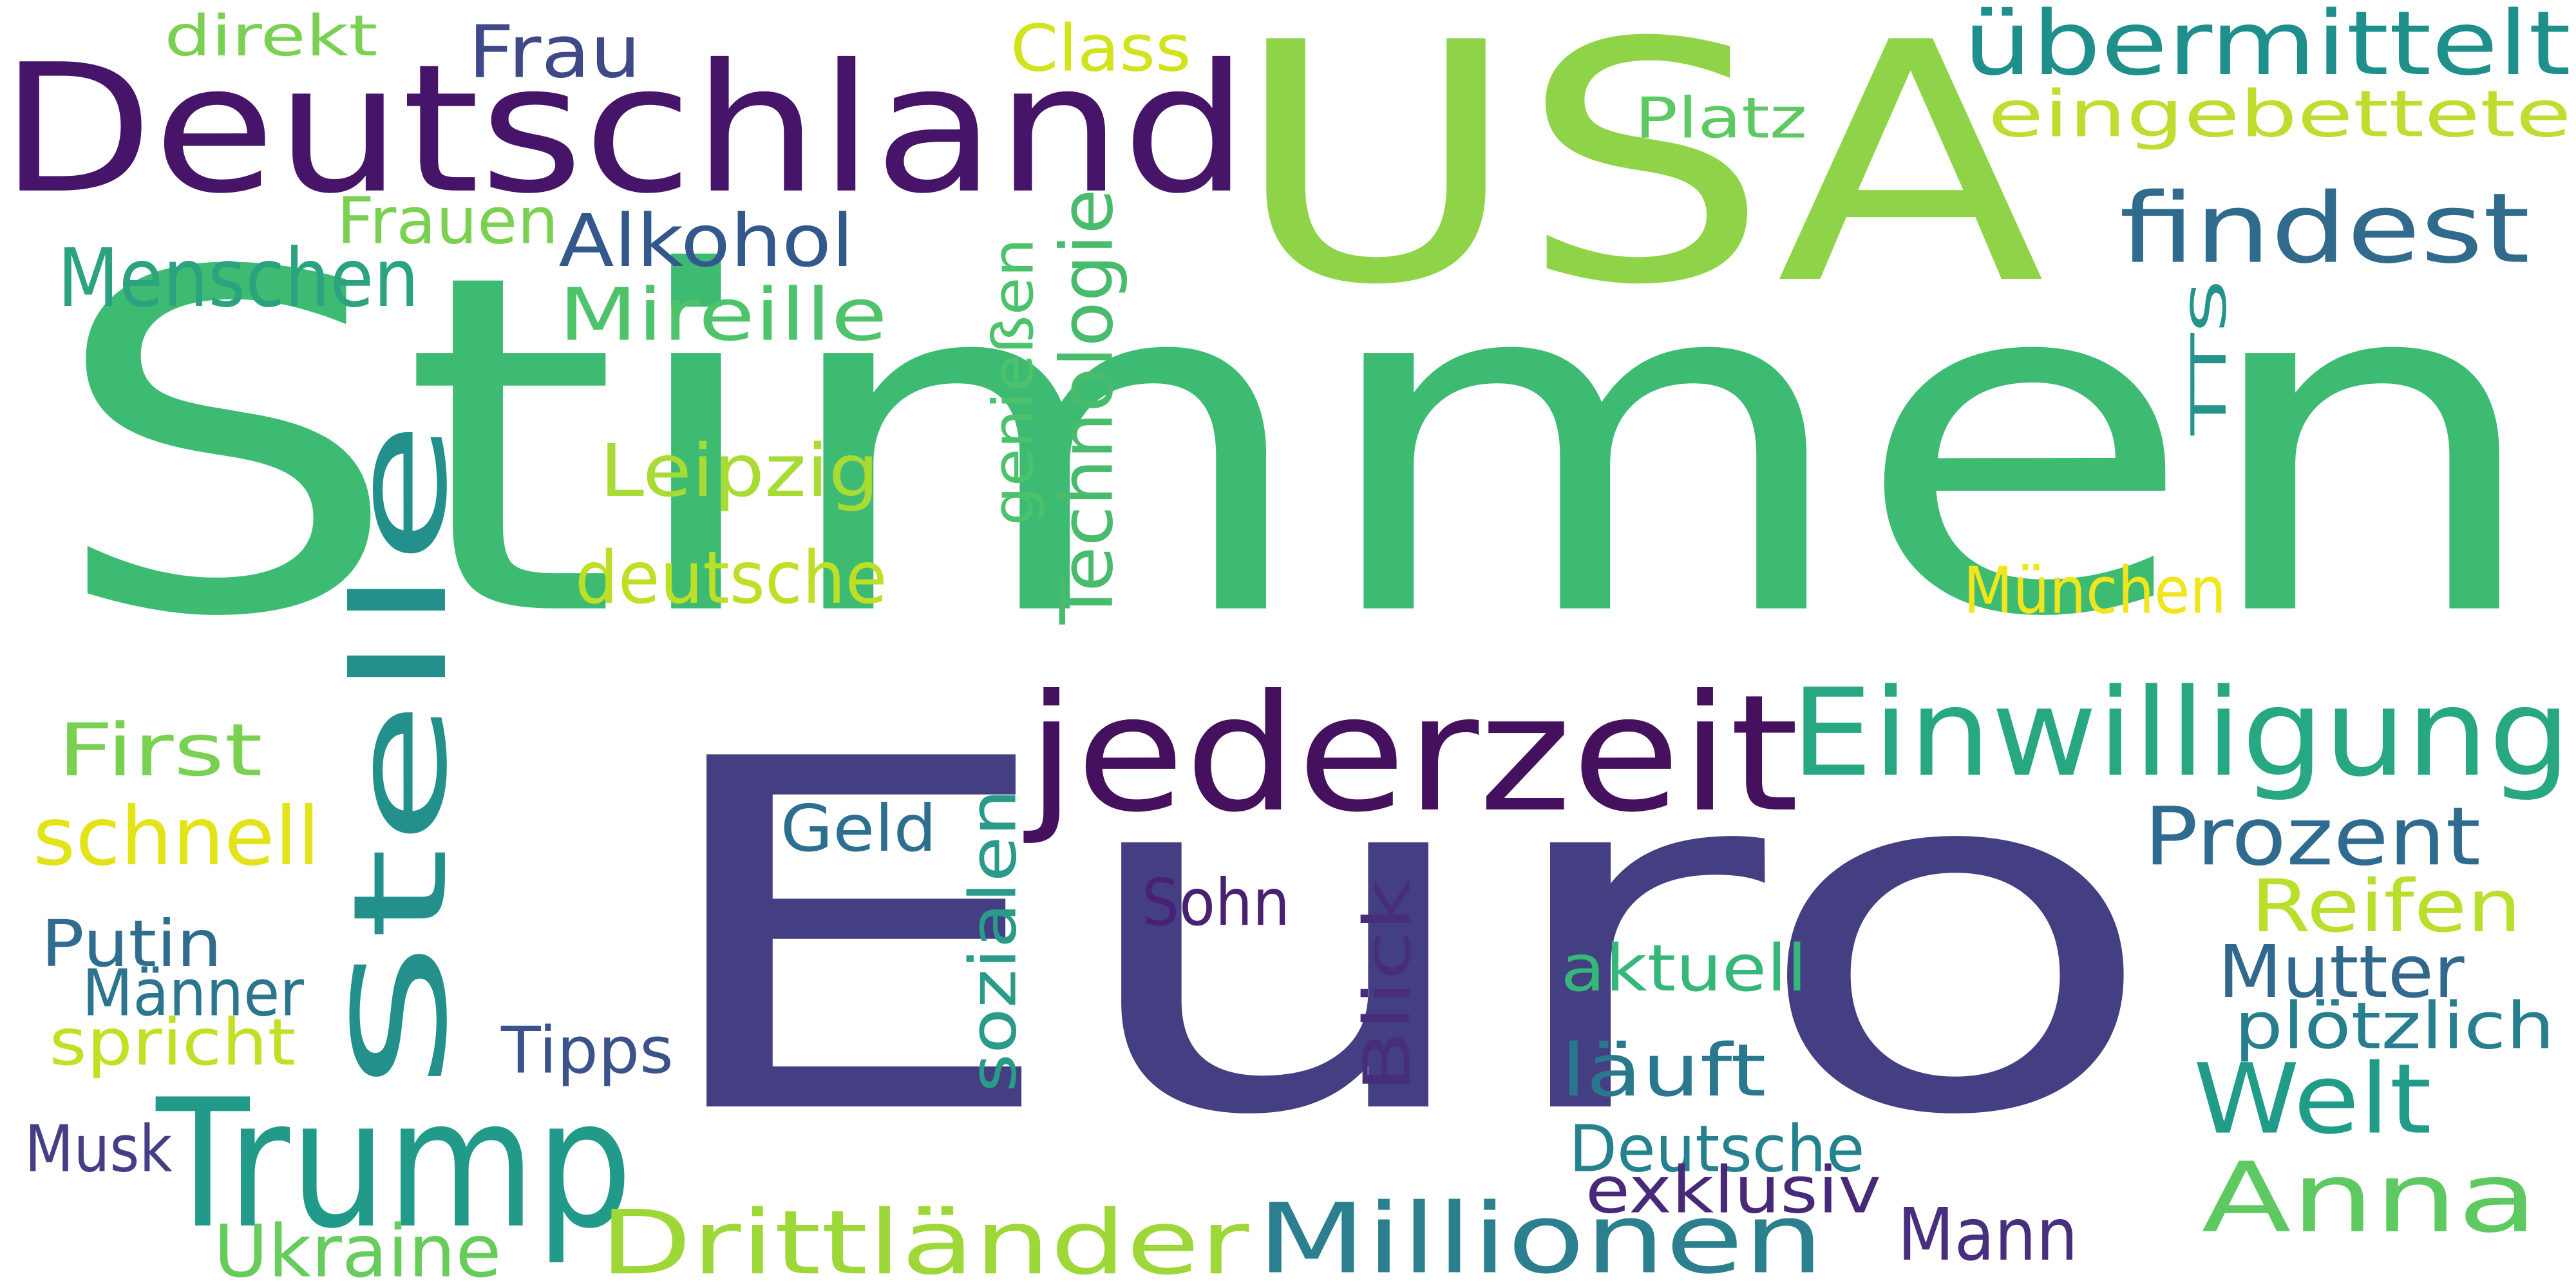 Image resolution: width=2576 pixels, height=1288 pixels. What do you see at coordinates (177, 837) in the screenshot?
I see `word-schnell: schnell` at bounding box center [177, 837].